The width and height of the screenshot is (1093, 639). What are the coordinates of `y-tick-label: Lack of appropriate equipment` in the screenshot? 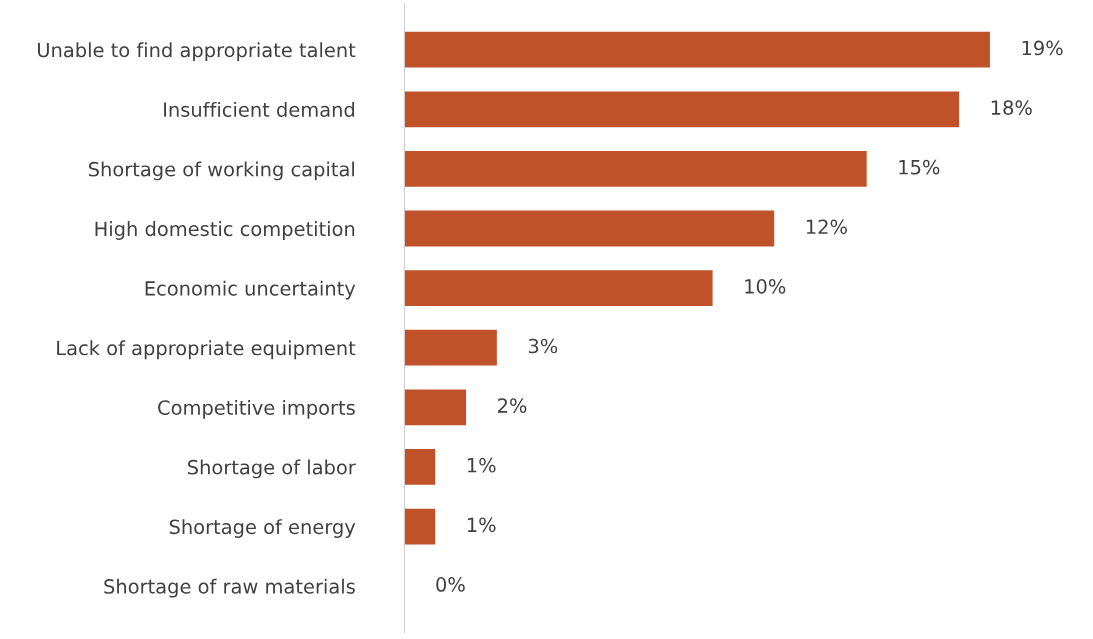 It's located at (206, 350).